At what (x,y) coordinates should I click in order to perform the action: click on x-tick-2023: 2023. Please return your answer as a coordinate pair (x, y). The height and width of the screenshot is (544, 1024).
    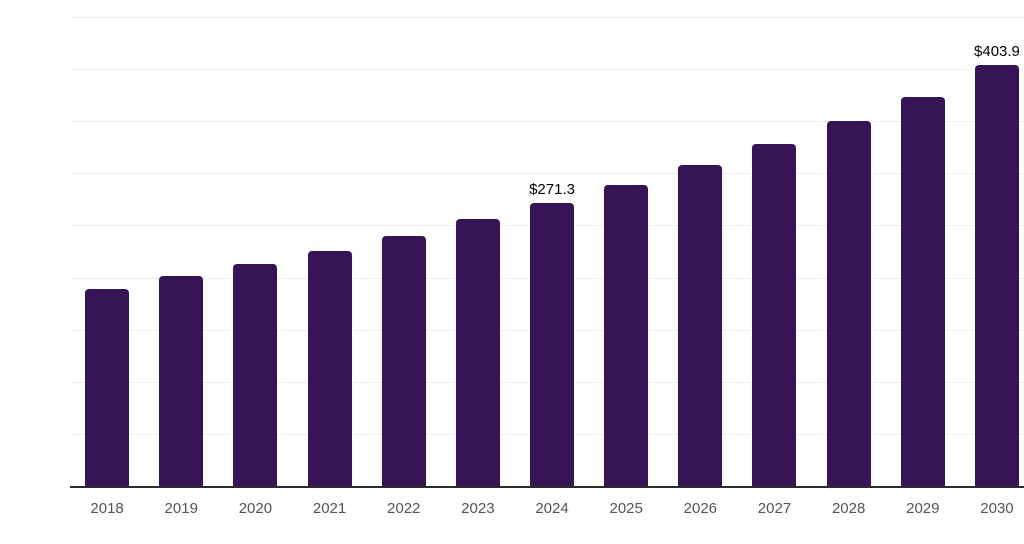
    Looking at the image, I should click on (478, 508).